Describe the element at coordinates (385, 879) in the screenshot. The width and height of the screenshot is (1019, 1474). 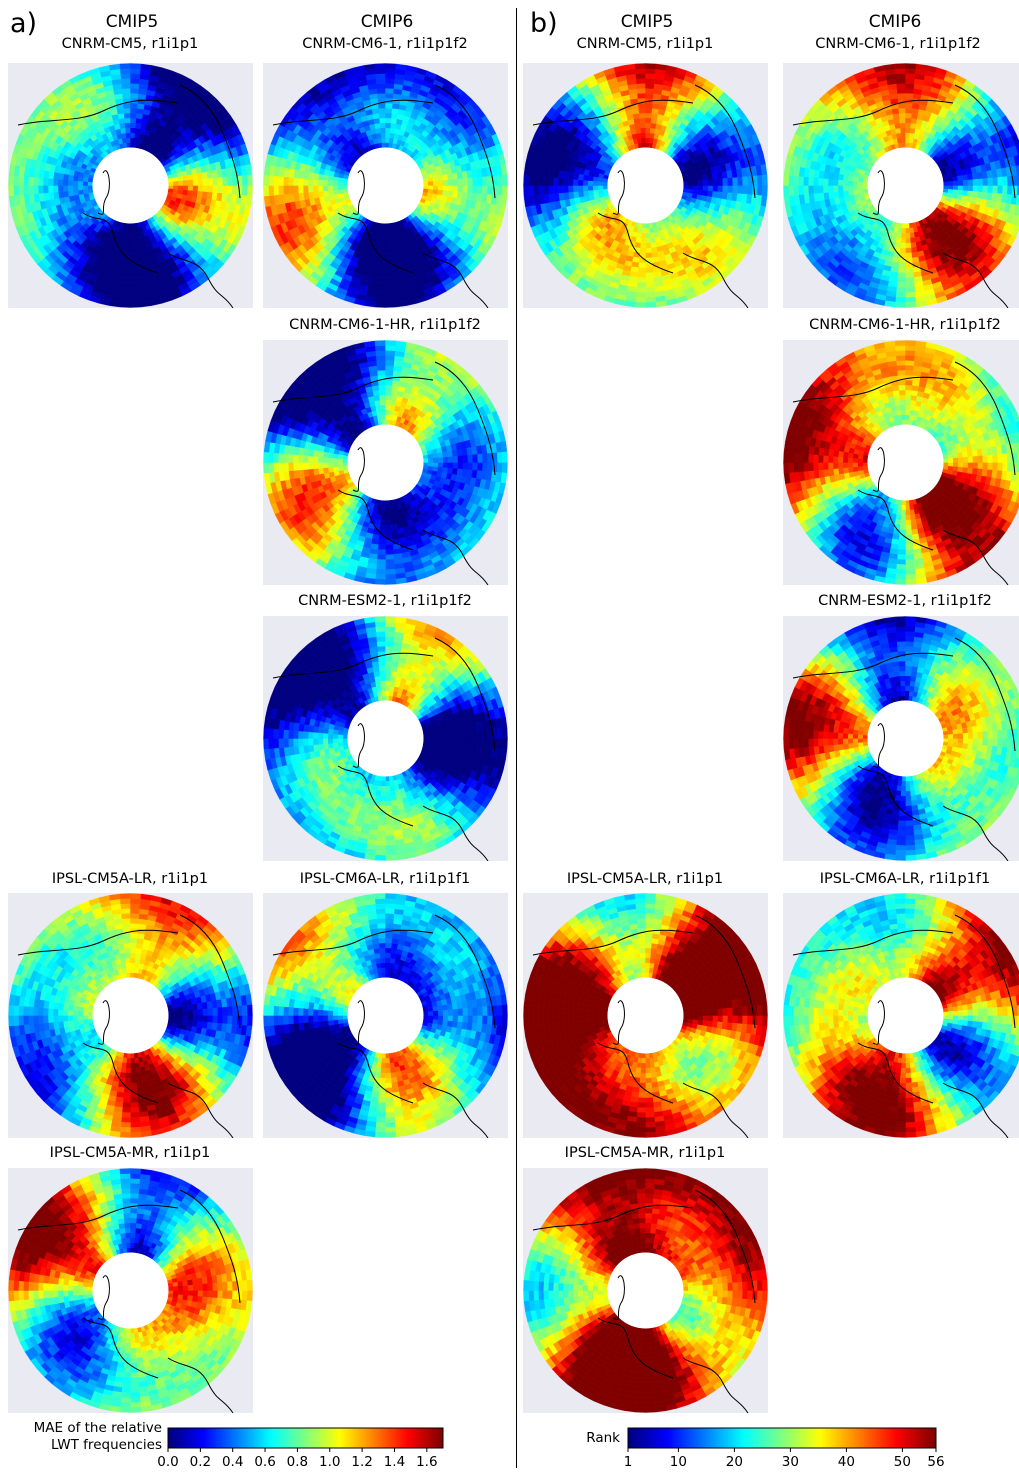
I see `map-title-a-ipsl-cm6a-lr: IPSL-CM6A-LR, r1i1p1f1` at that location.